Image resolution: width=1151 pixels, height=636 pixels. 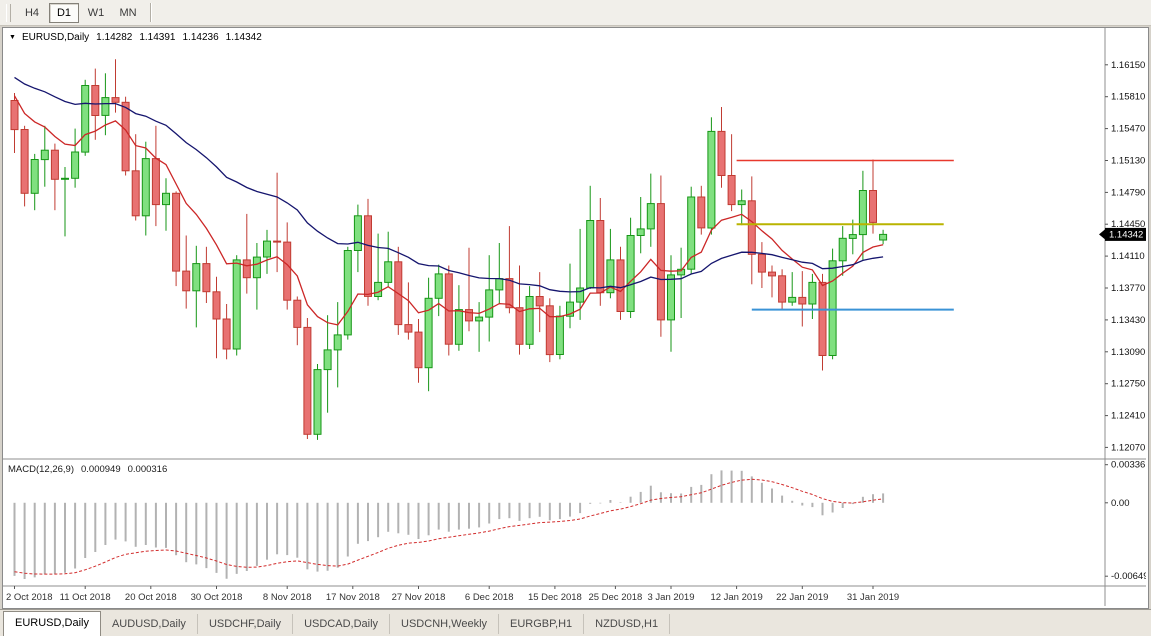 What do you see at coordinates (1128, 384) in the screenshot?
I see `price-axis-label: 1.12750` at bounding box center [1128, 384].